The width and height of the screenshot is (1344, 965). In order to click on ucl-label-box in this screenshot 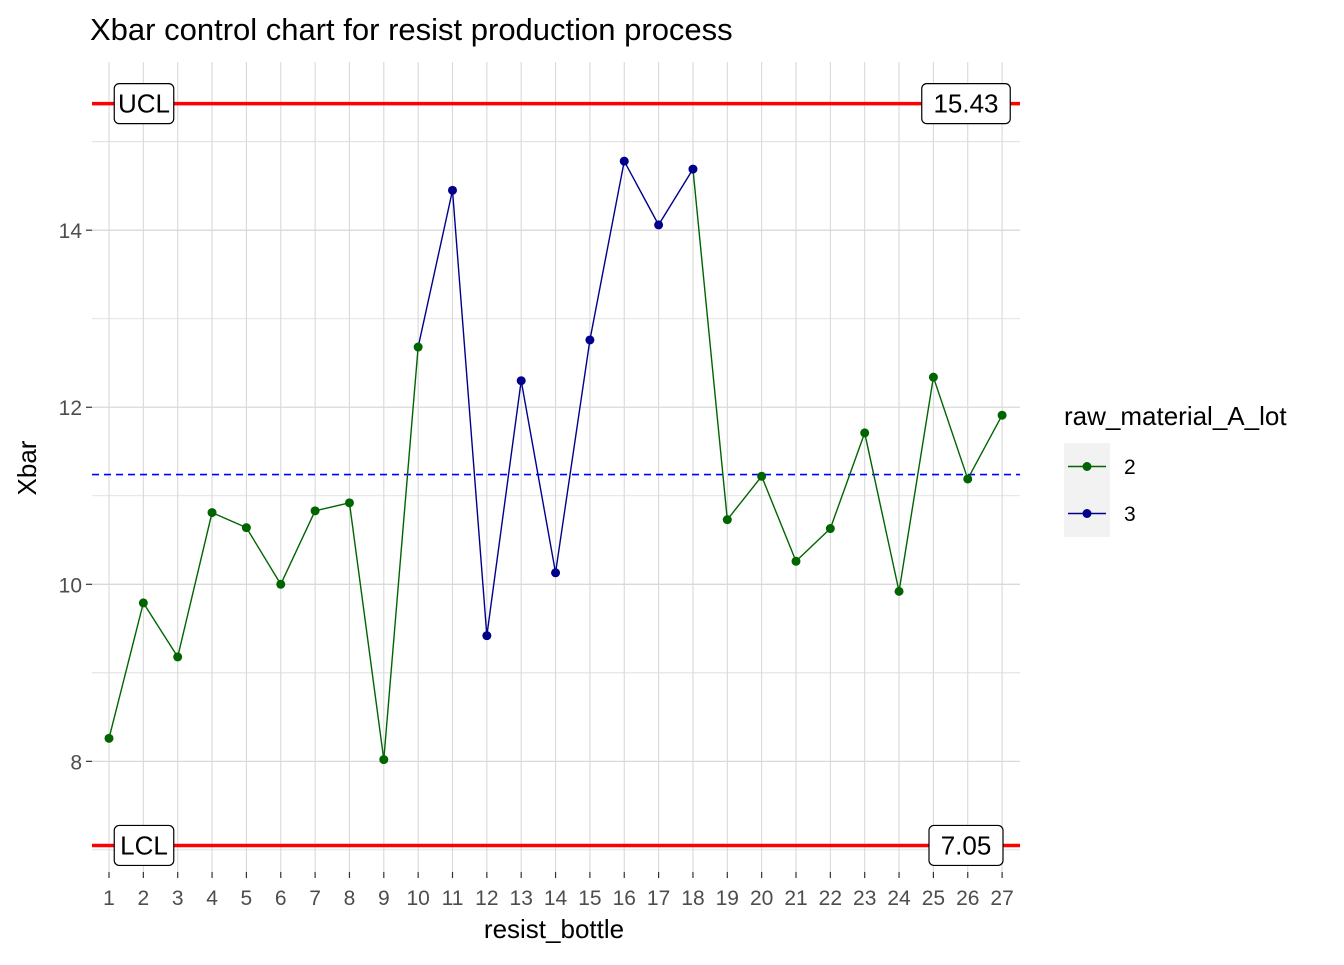, I will do `click(144, 104)`.